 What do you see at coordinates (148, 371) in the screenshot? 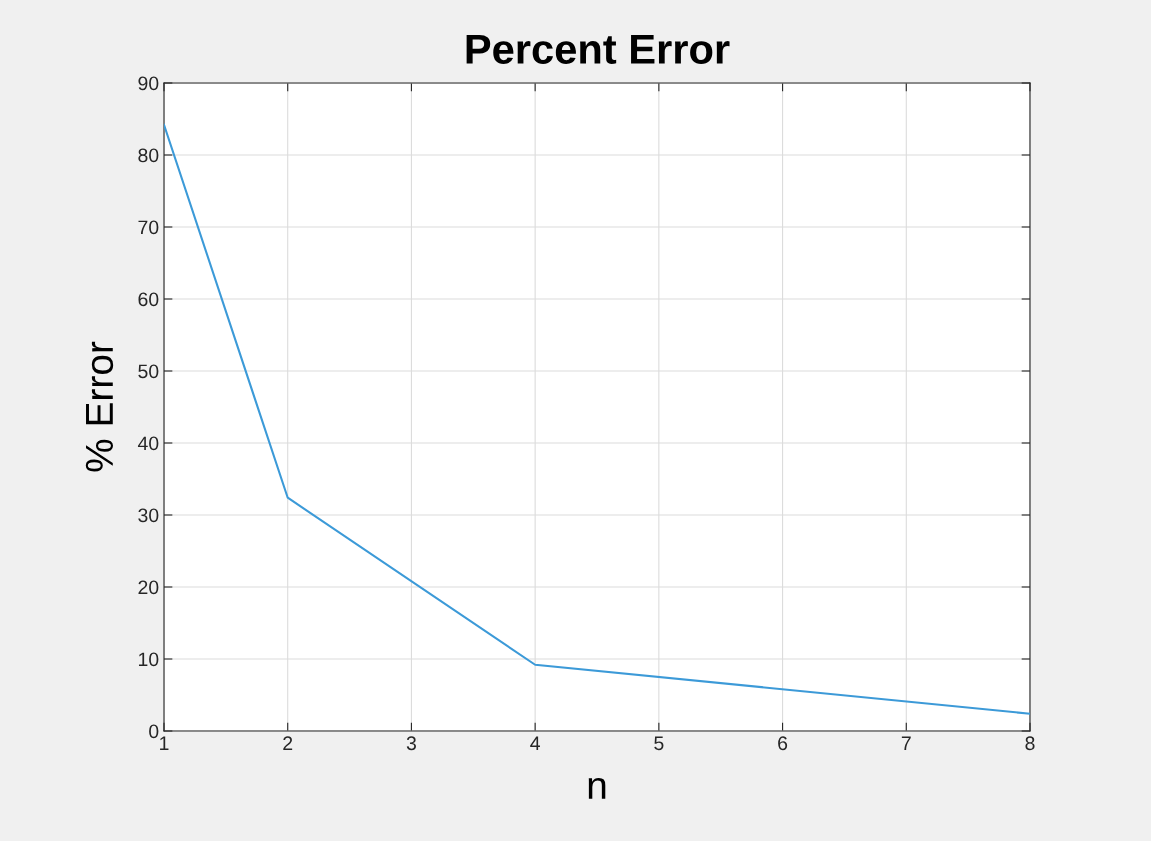
I see `y-tick-label: 50` at bounding box center [148, 371].